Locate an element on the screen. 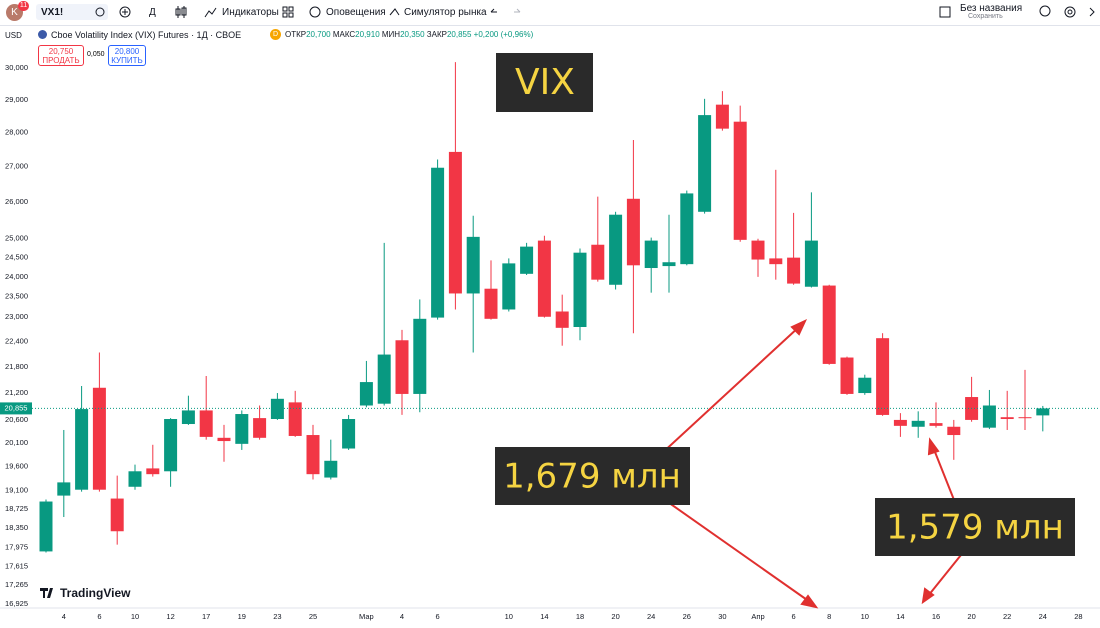 The height and width of the screenshot is (628, 1100). y-tick-label: 30,000 is located at coordinates (16, 67).